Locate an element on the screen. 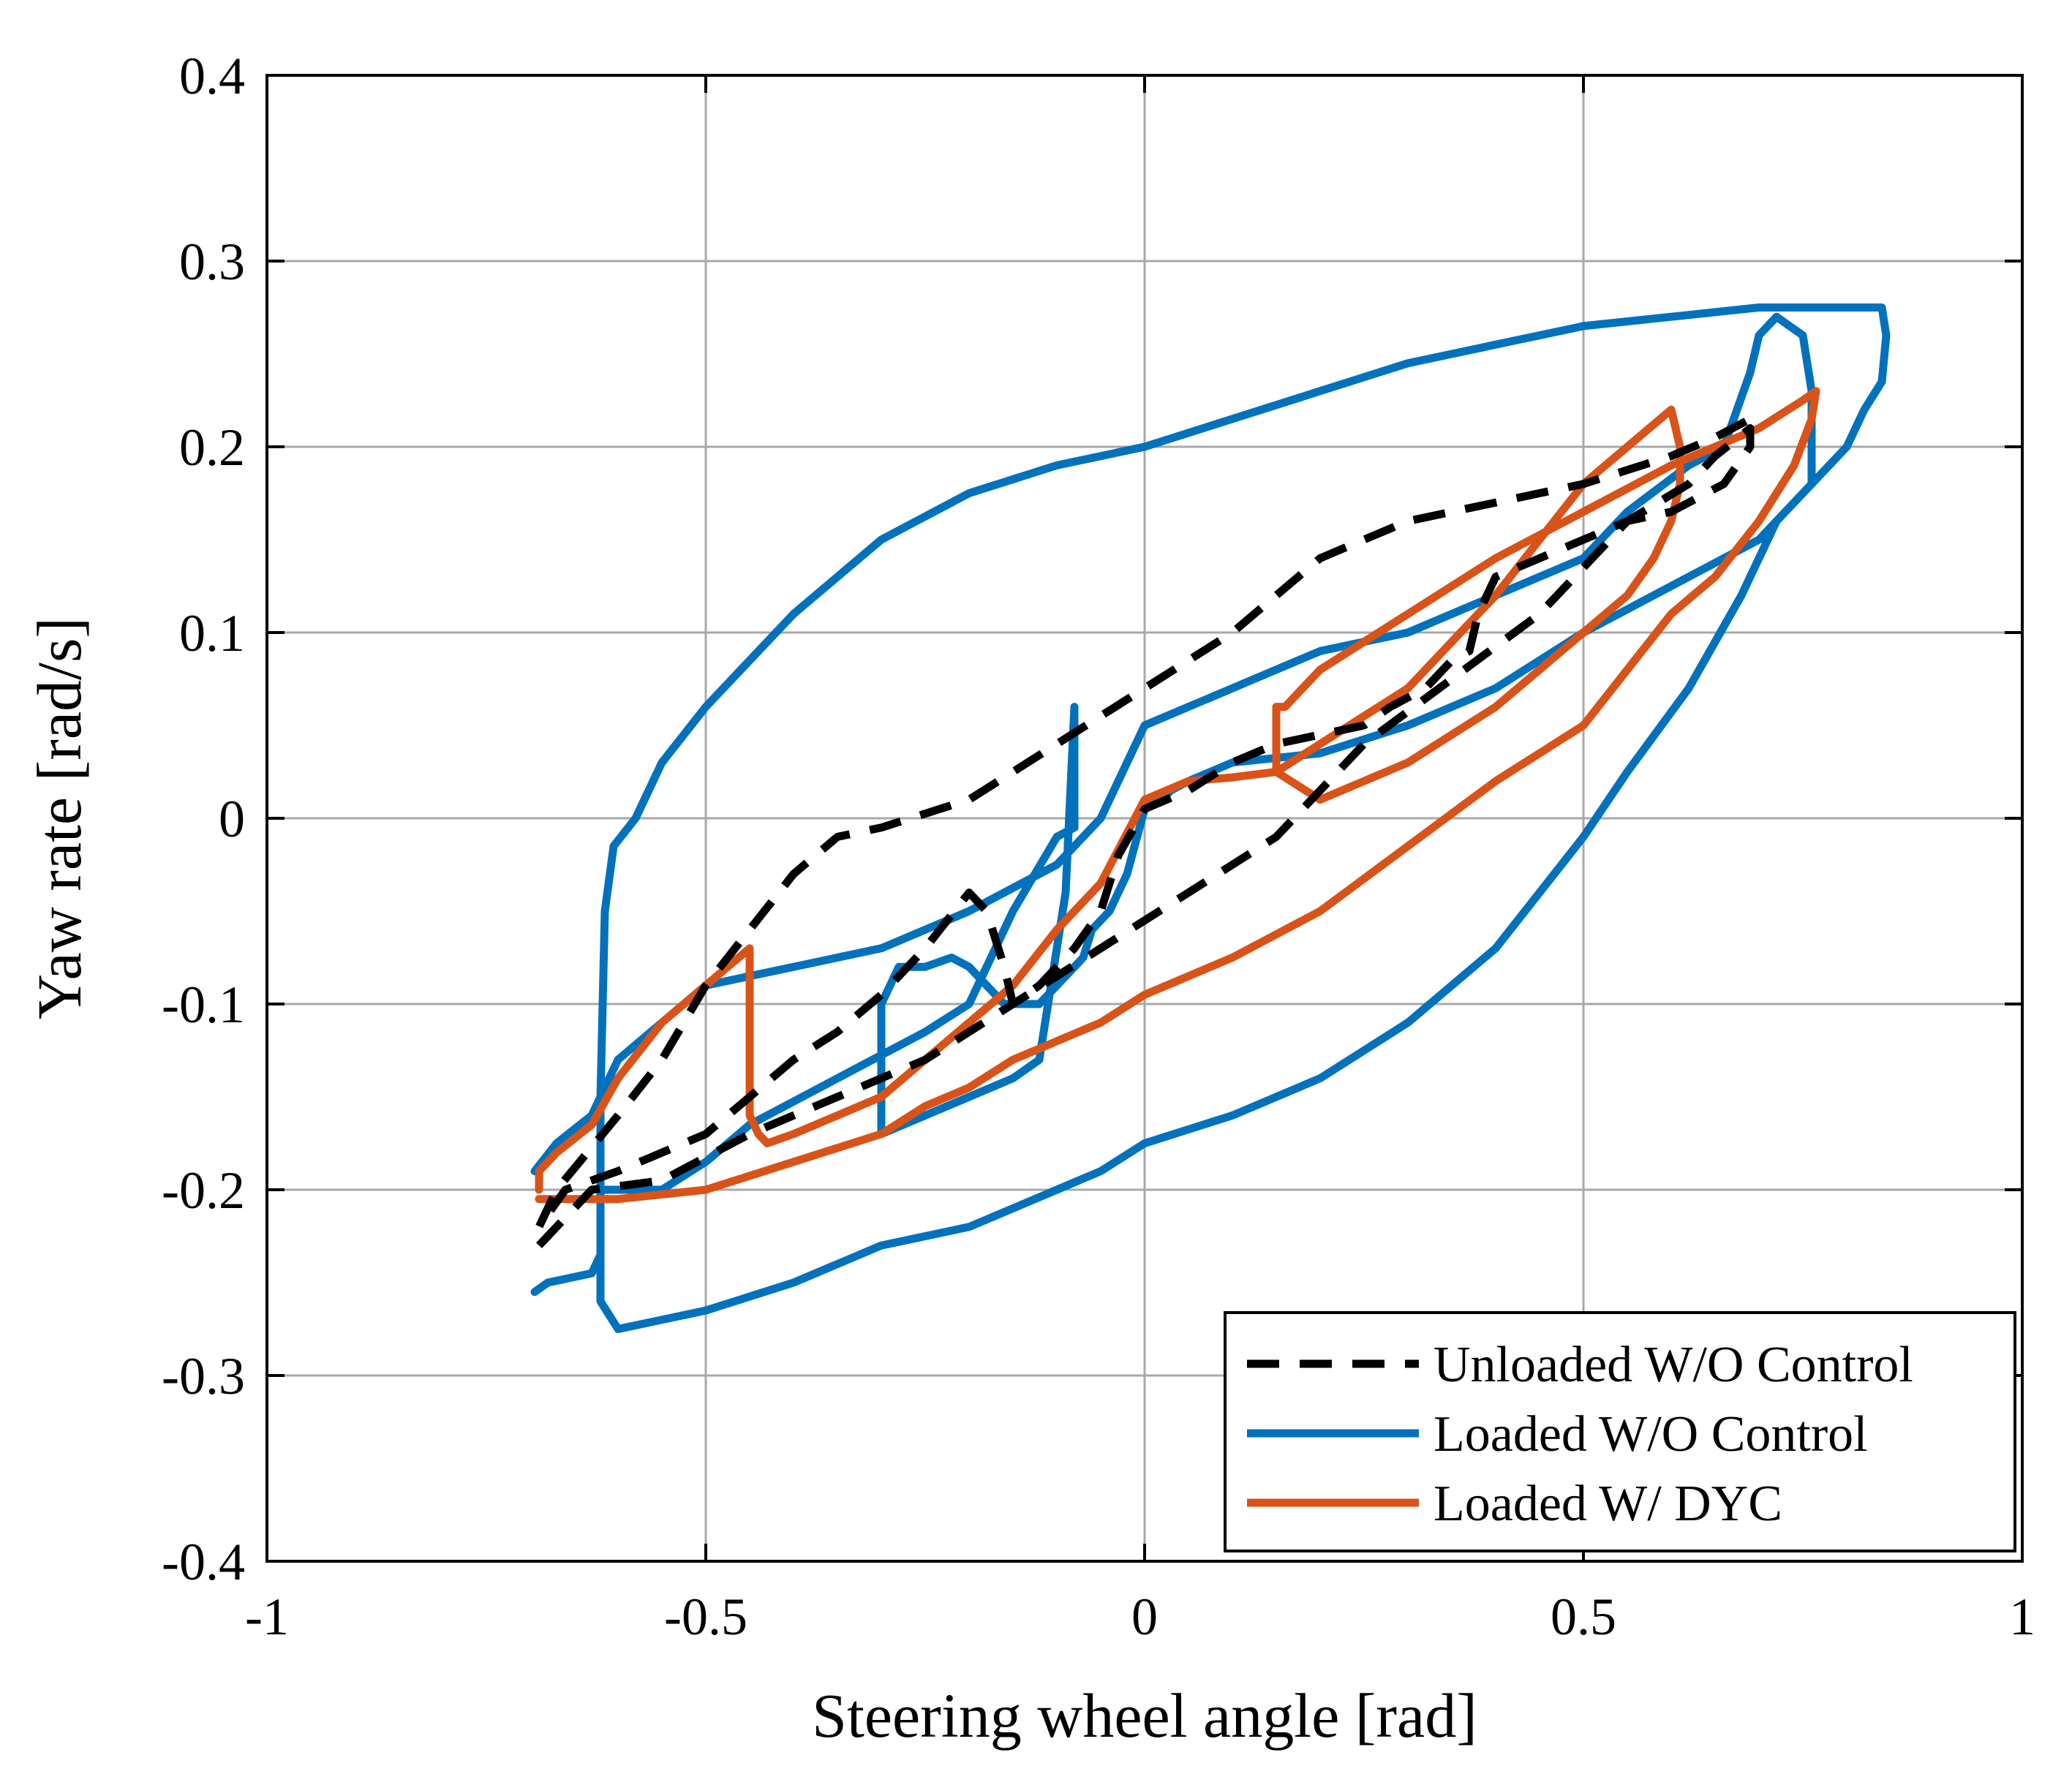  y-tick-label: 0.2 is located at coordinates (212, 447).